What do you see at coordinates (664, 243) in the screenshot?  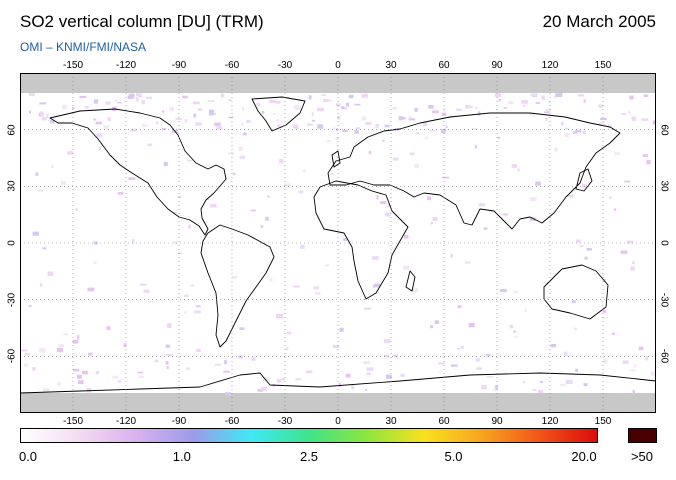 I see `lat-tick-label: 0` at bounding box center [664, 243].